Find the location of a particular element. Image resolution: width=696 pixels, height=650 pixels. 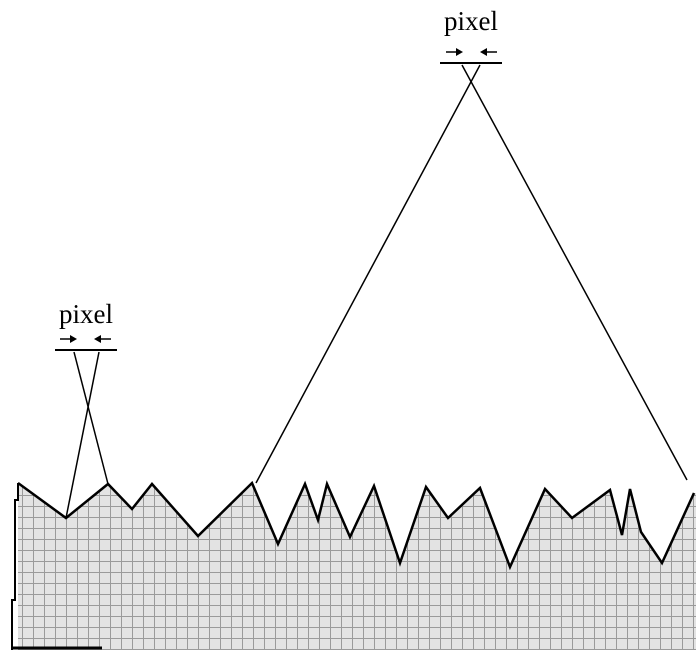

small-pixel-label: pixel is located at coordinates (86, 314).